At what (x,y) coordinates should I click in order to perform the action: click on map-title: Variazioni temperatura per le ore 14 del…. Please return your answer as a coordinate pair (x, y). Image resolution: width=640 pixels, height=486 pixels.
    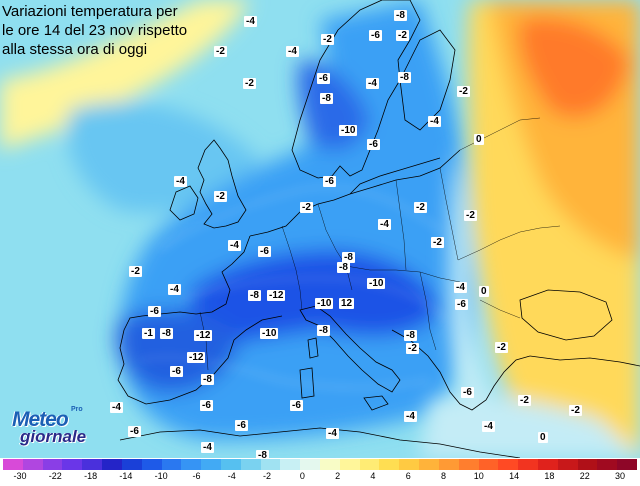
    Looking at the image, I should click on (117, 30).